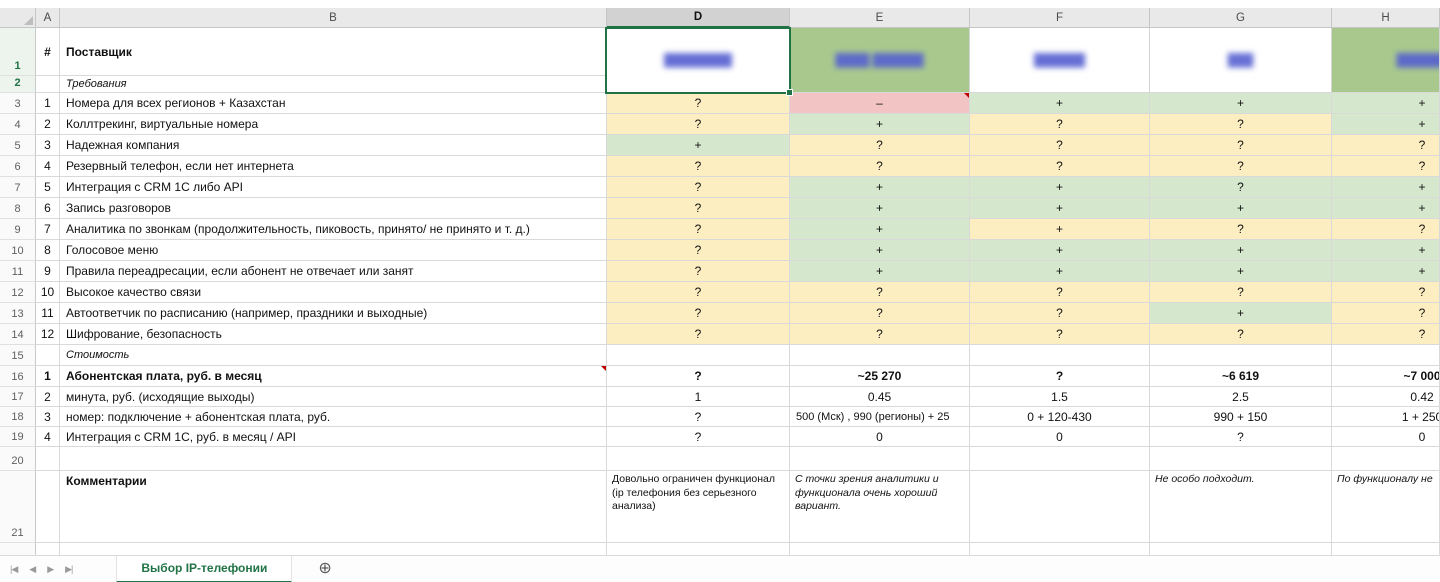 Image resolution: width=1440 pixels, height=582 pixels. Describe the element at coordinates (1241, 124) in the screenshot. I see `cell-G4: ?` at that location.